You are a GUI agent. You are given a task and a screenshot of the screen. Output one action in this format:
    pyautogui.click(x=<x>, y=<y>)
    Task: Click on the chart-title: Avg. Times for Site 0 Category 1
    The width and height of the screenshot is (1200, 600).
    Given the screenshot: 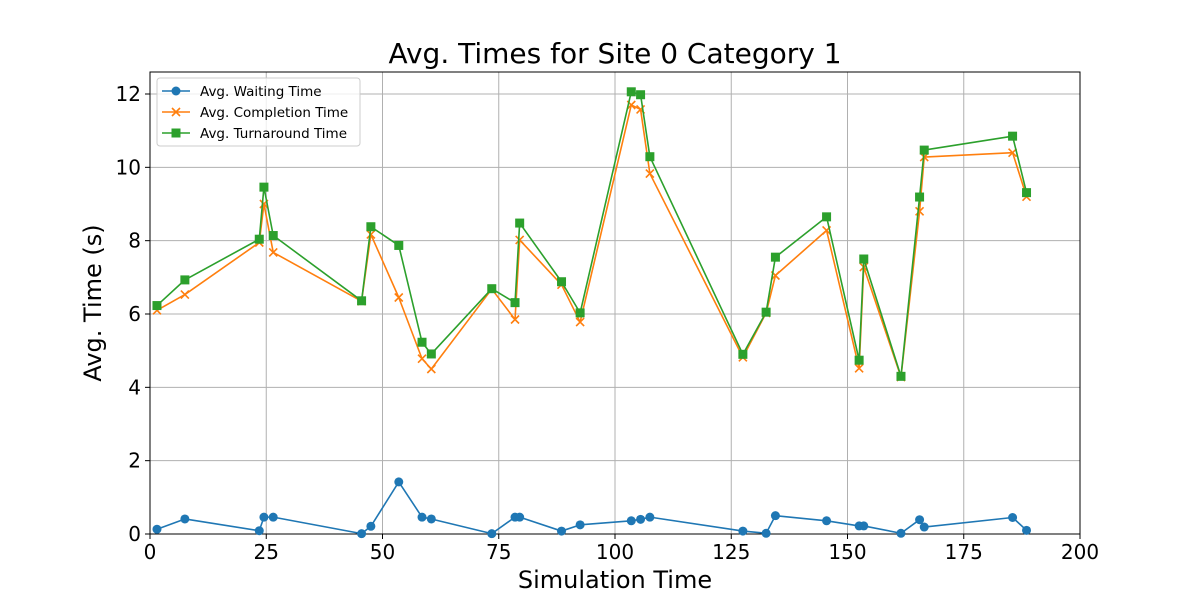 What is the action you would take?
    pyautogui.click(x=614, y=53)
    